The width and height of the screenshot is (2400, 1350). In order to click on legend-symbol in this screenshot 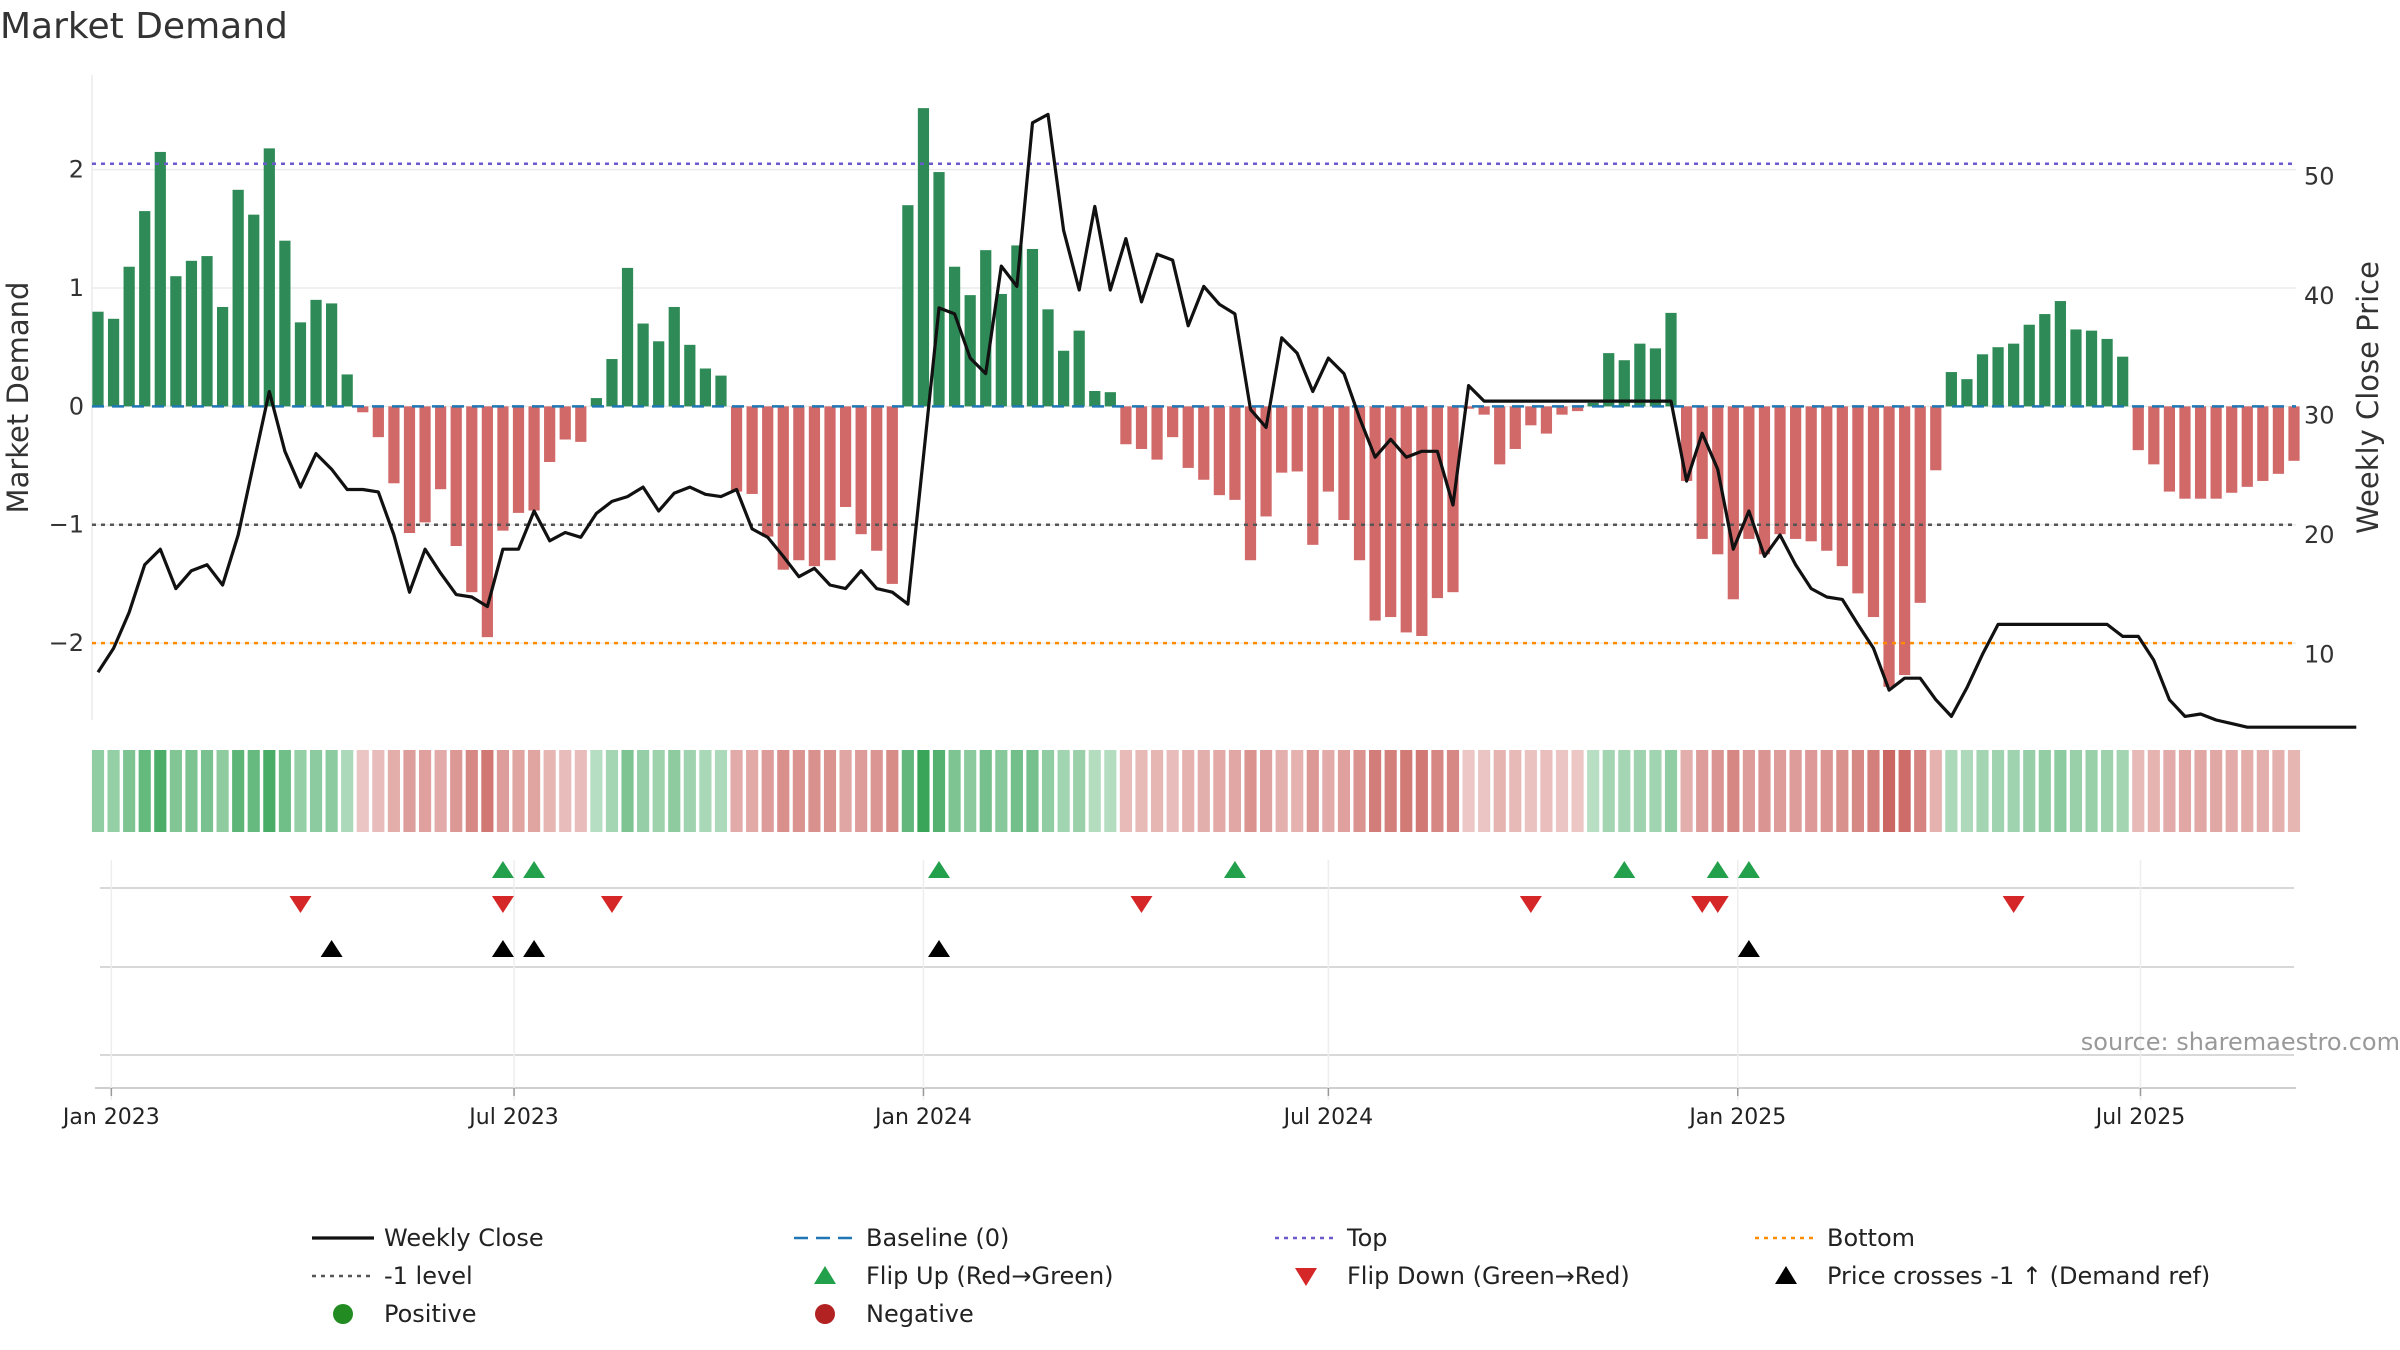, I will do `click(1786, 1275)`.